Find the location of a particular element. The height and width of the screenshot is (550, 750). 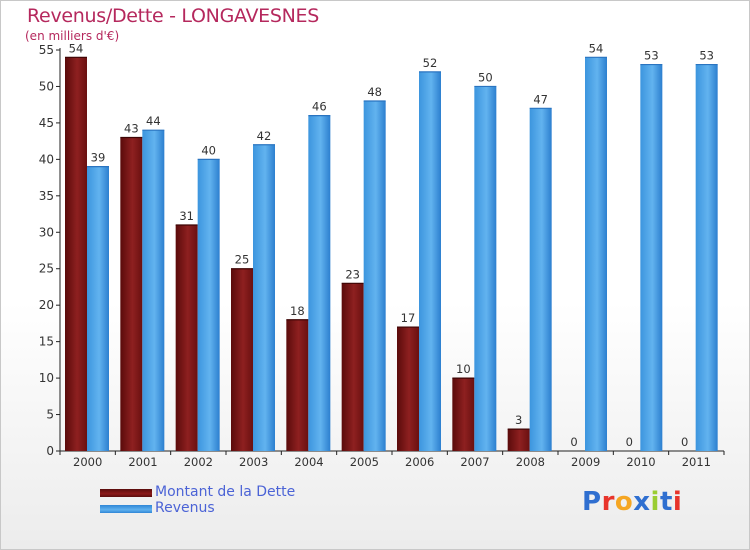

proxiti-logo: Proxiti is located at coordinates (632, 502).